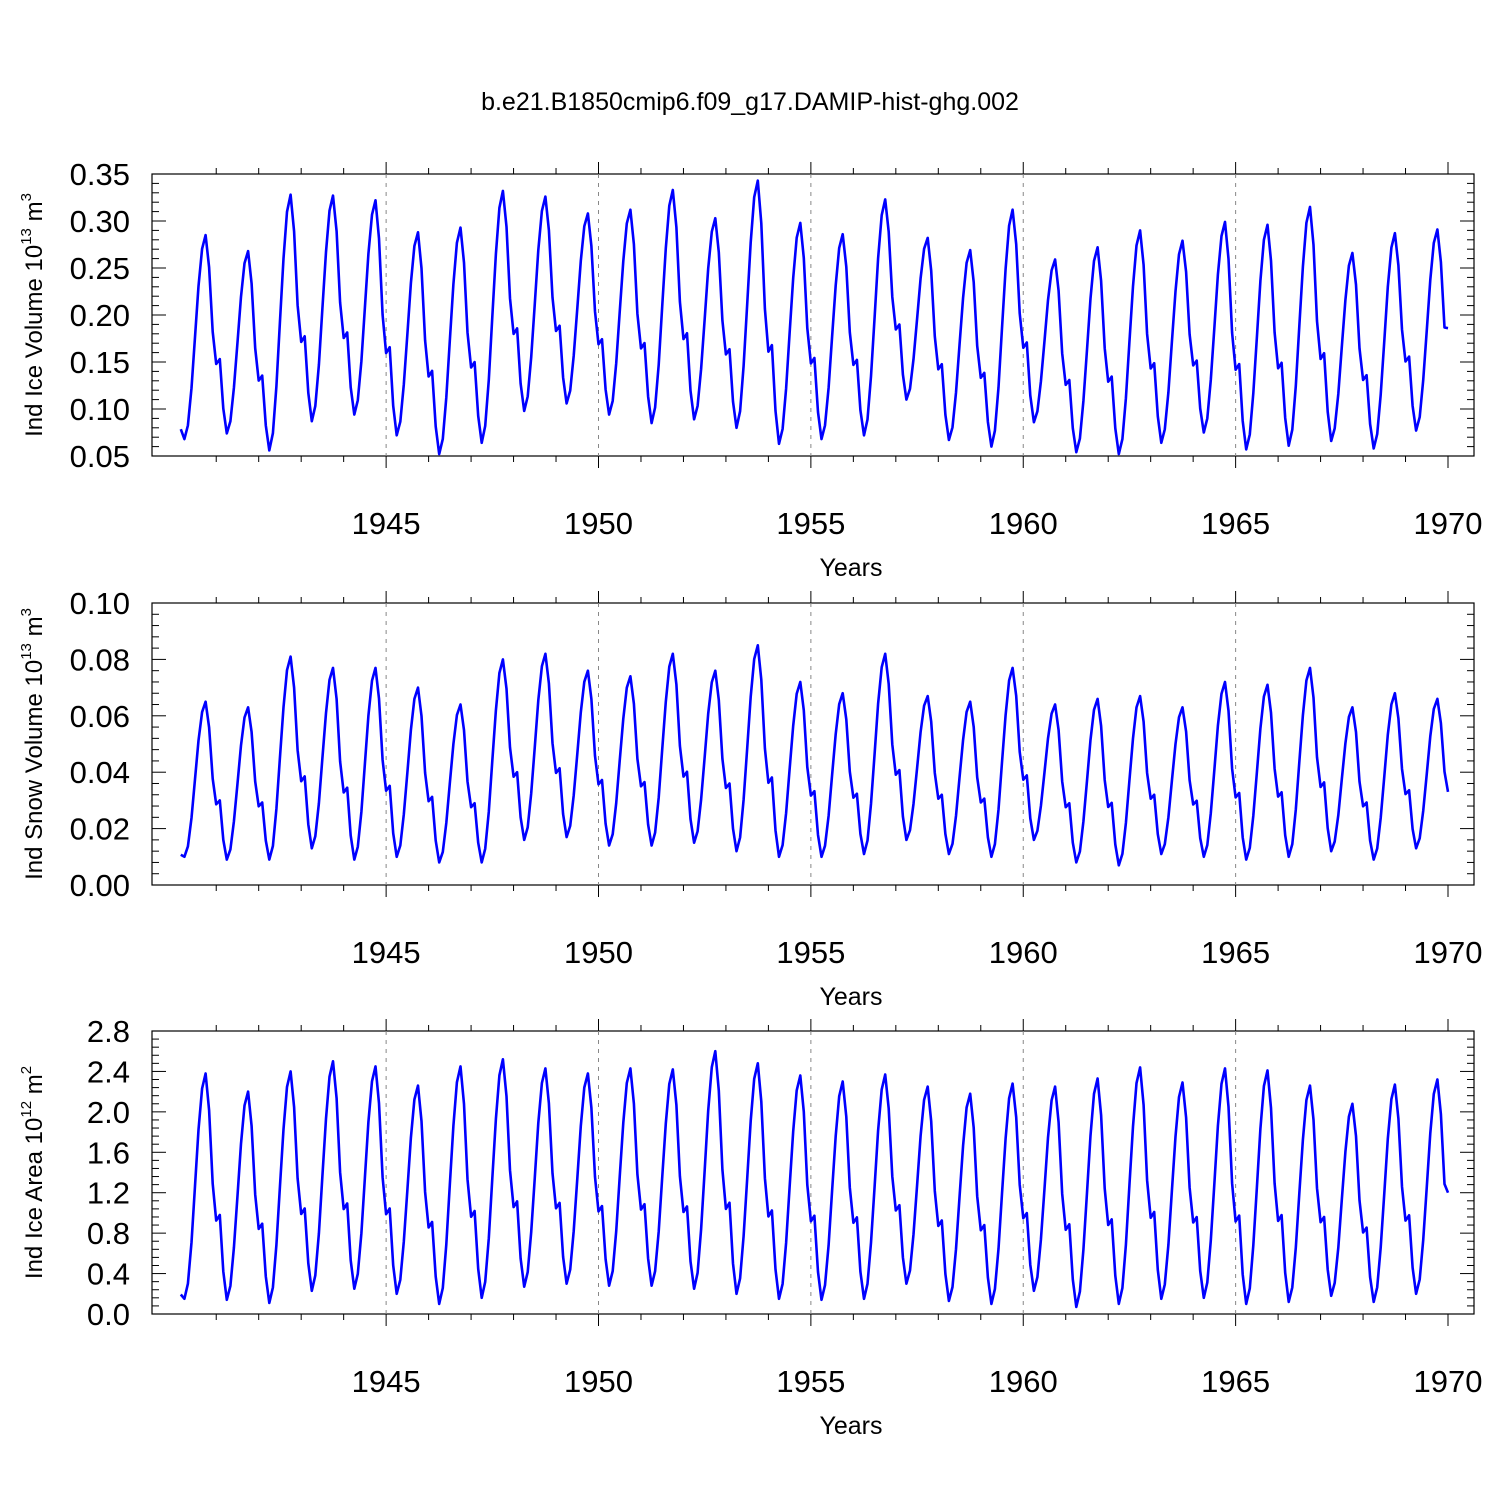 The image size is (1500, 1500). What do you see at coordinates (34, 1198) in the screenshot?
I see `y-axis-label-text: Ind Ice Area 10` at bounding box center [34, 1198].